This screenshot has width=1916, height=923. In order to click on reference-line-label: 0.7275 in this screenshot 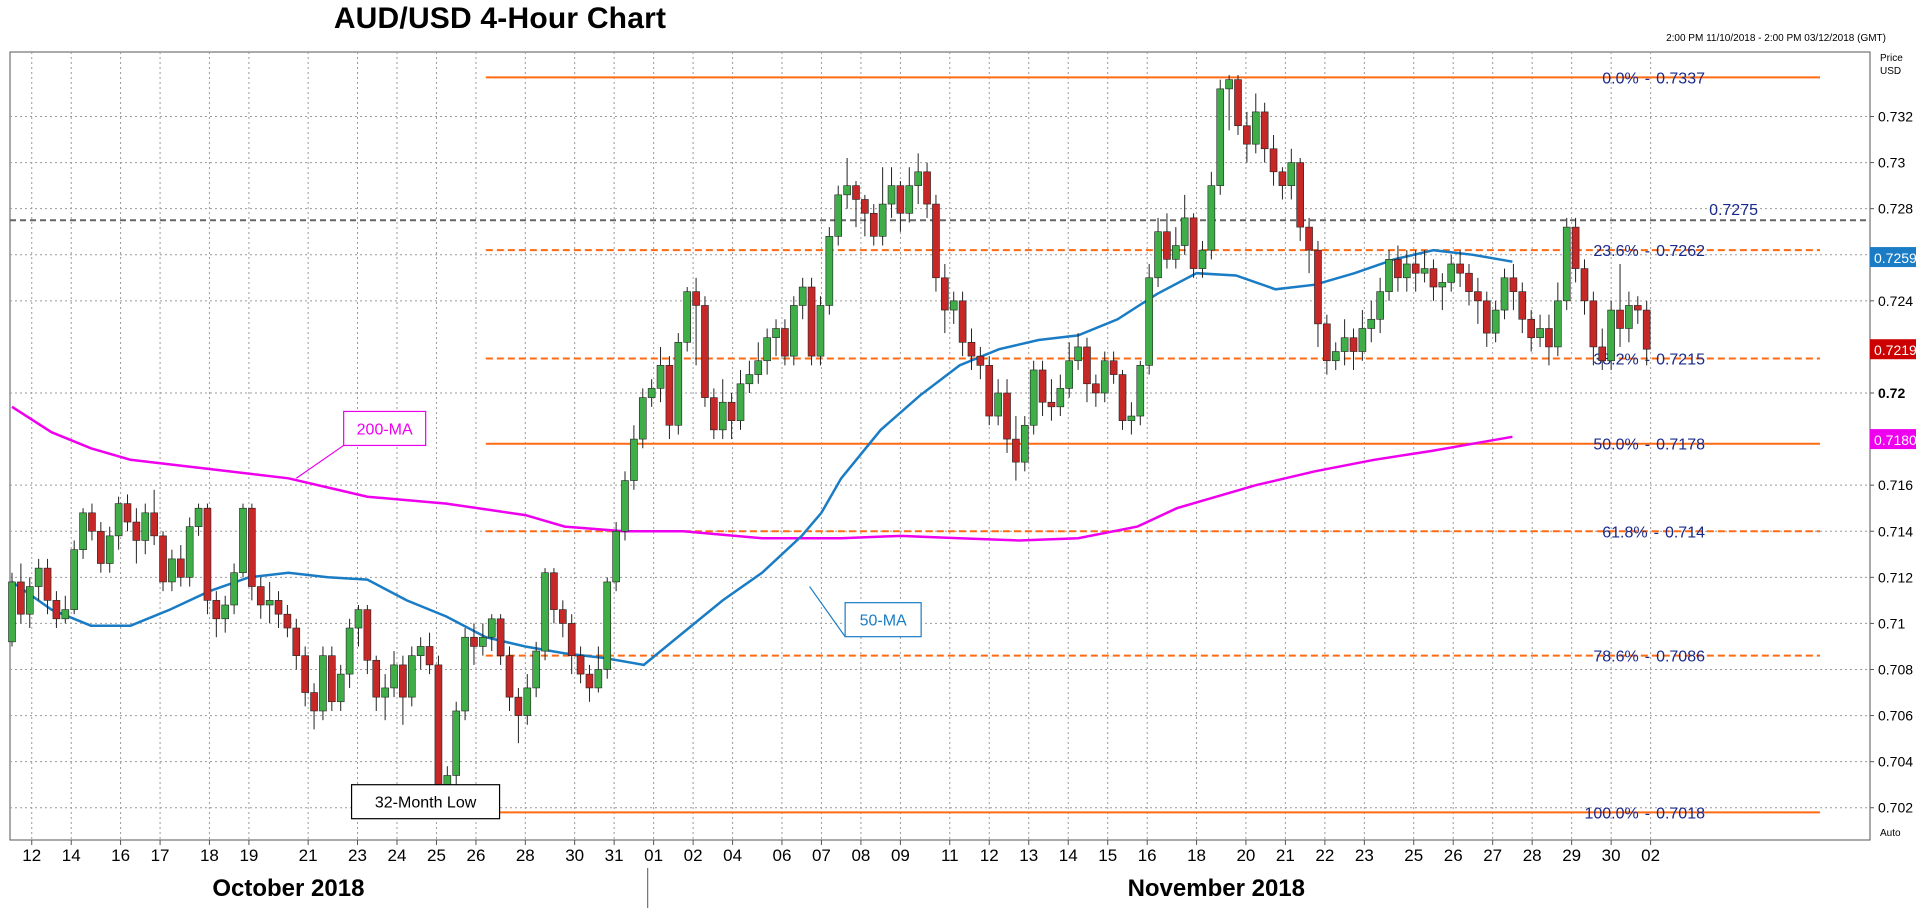, I will do `click(1733, 210)`.